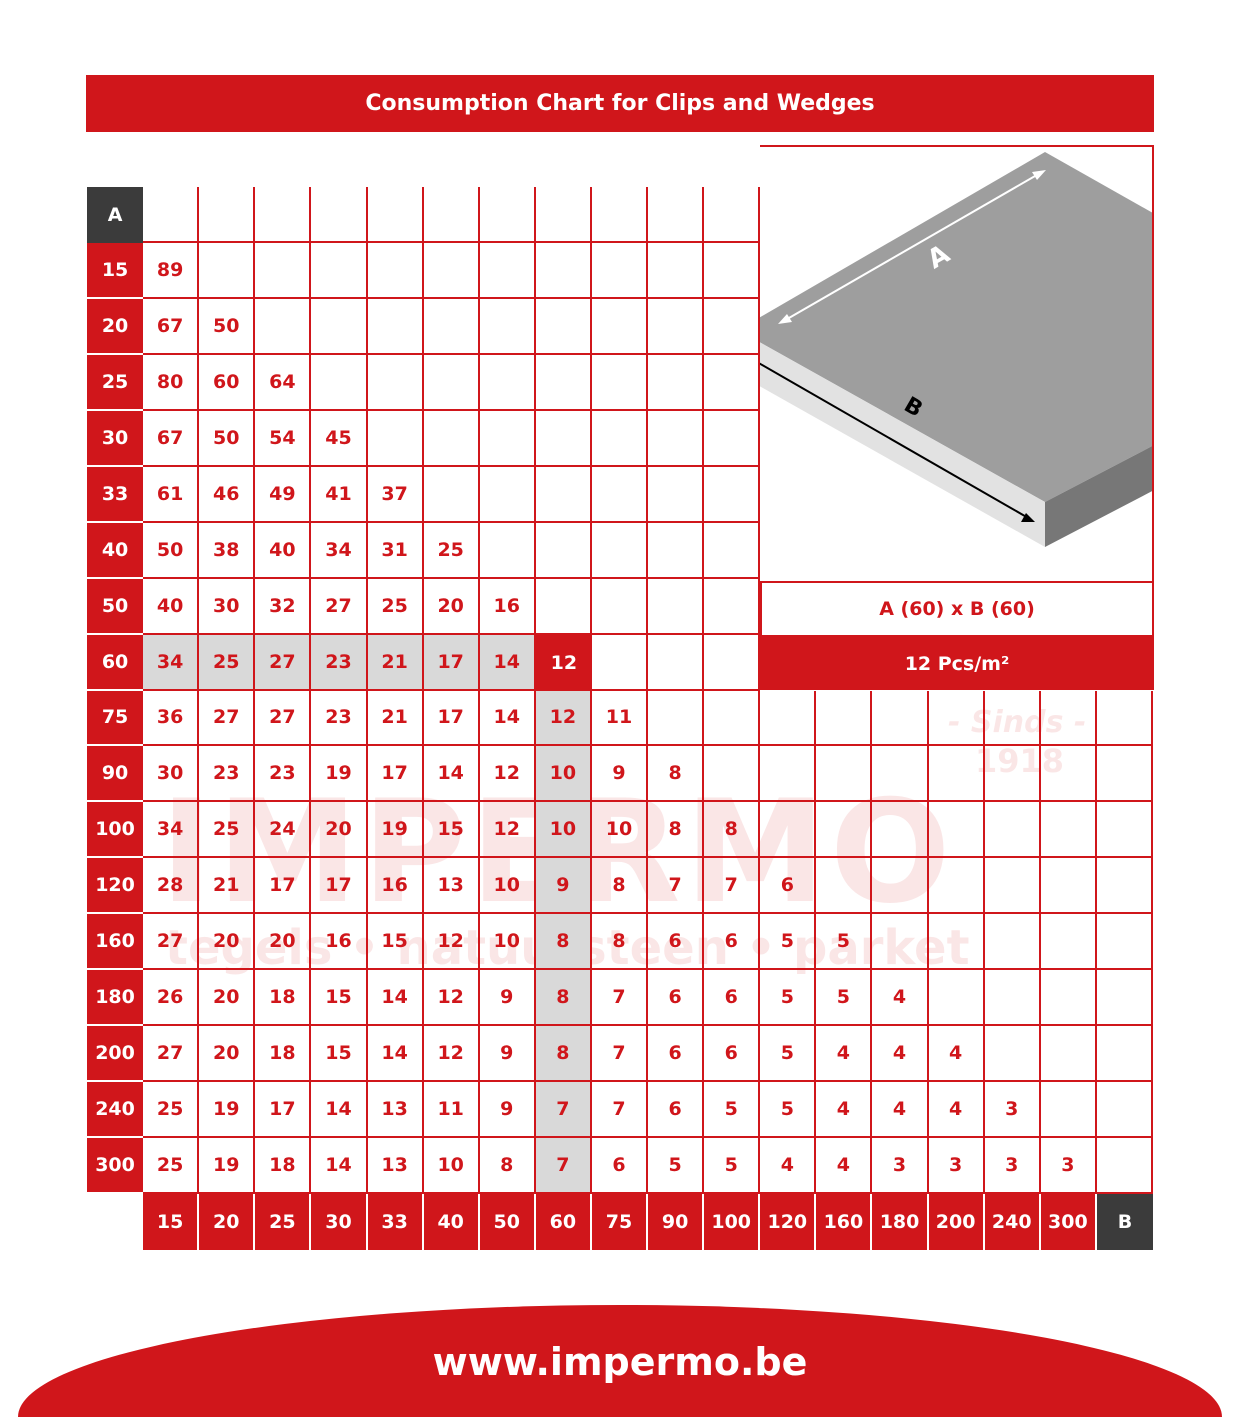 The height and width of the screenshot is (1417, 1240). Describe the element at coordinates (171, 438) in the screenshot. I see `value-cell: 67` at that location.